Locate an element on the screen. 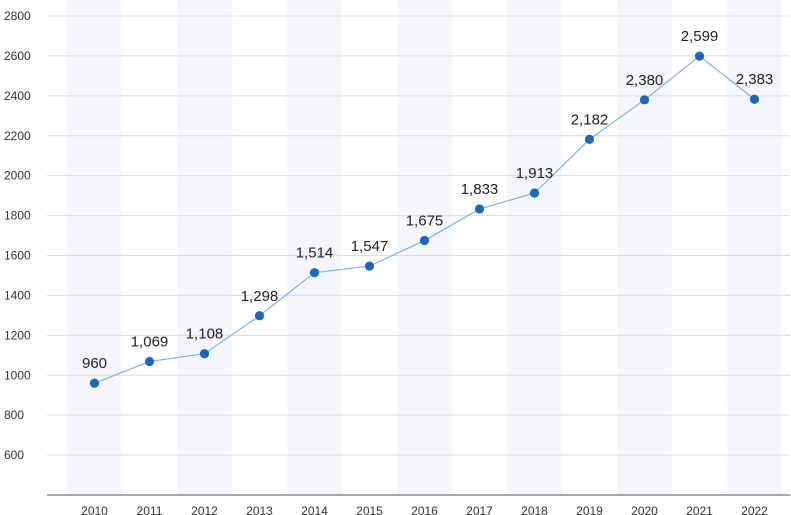 Image resolution: width=791 pixels, height=515 pixels. data-point-2019 is located at coordinates (589, 139).